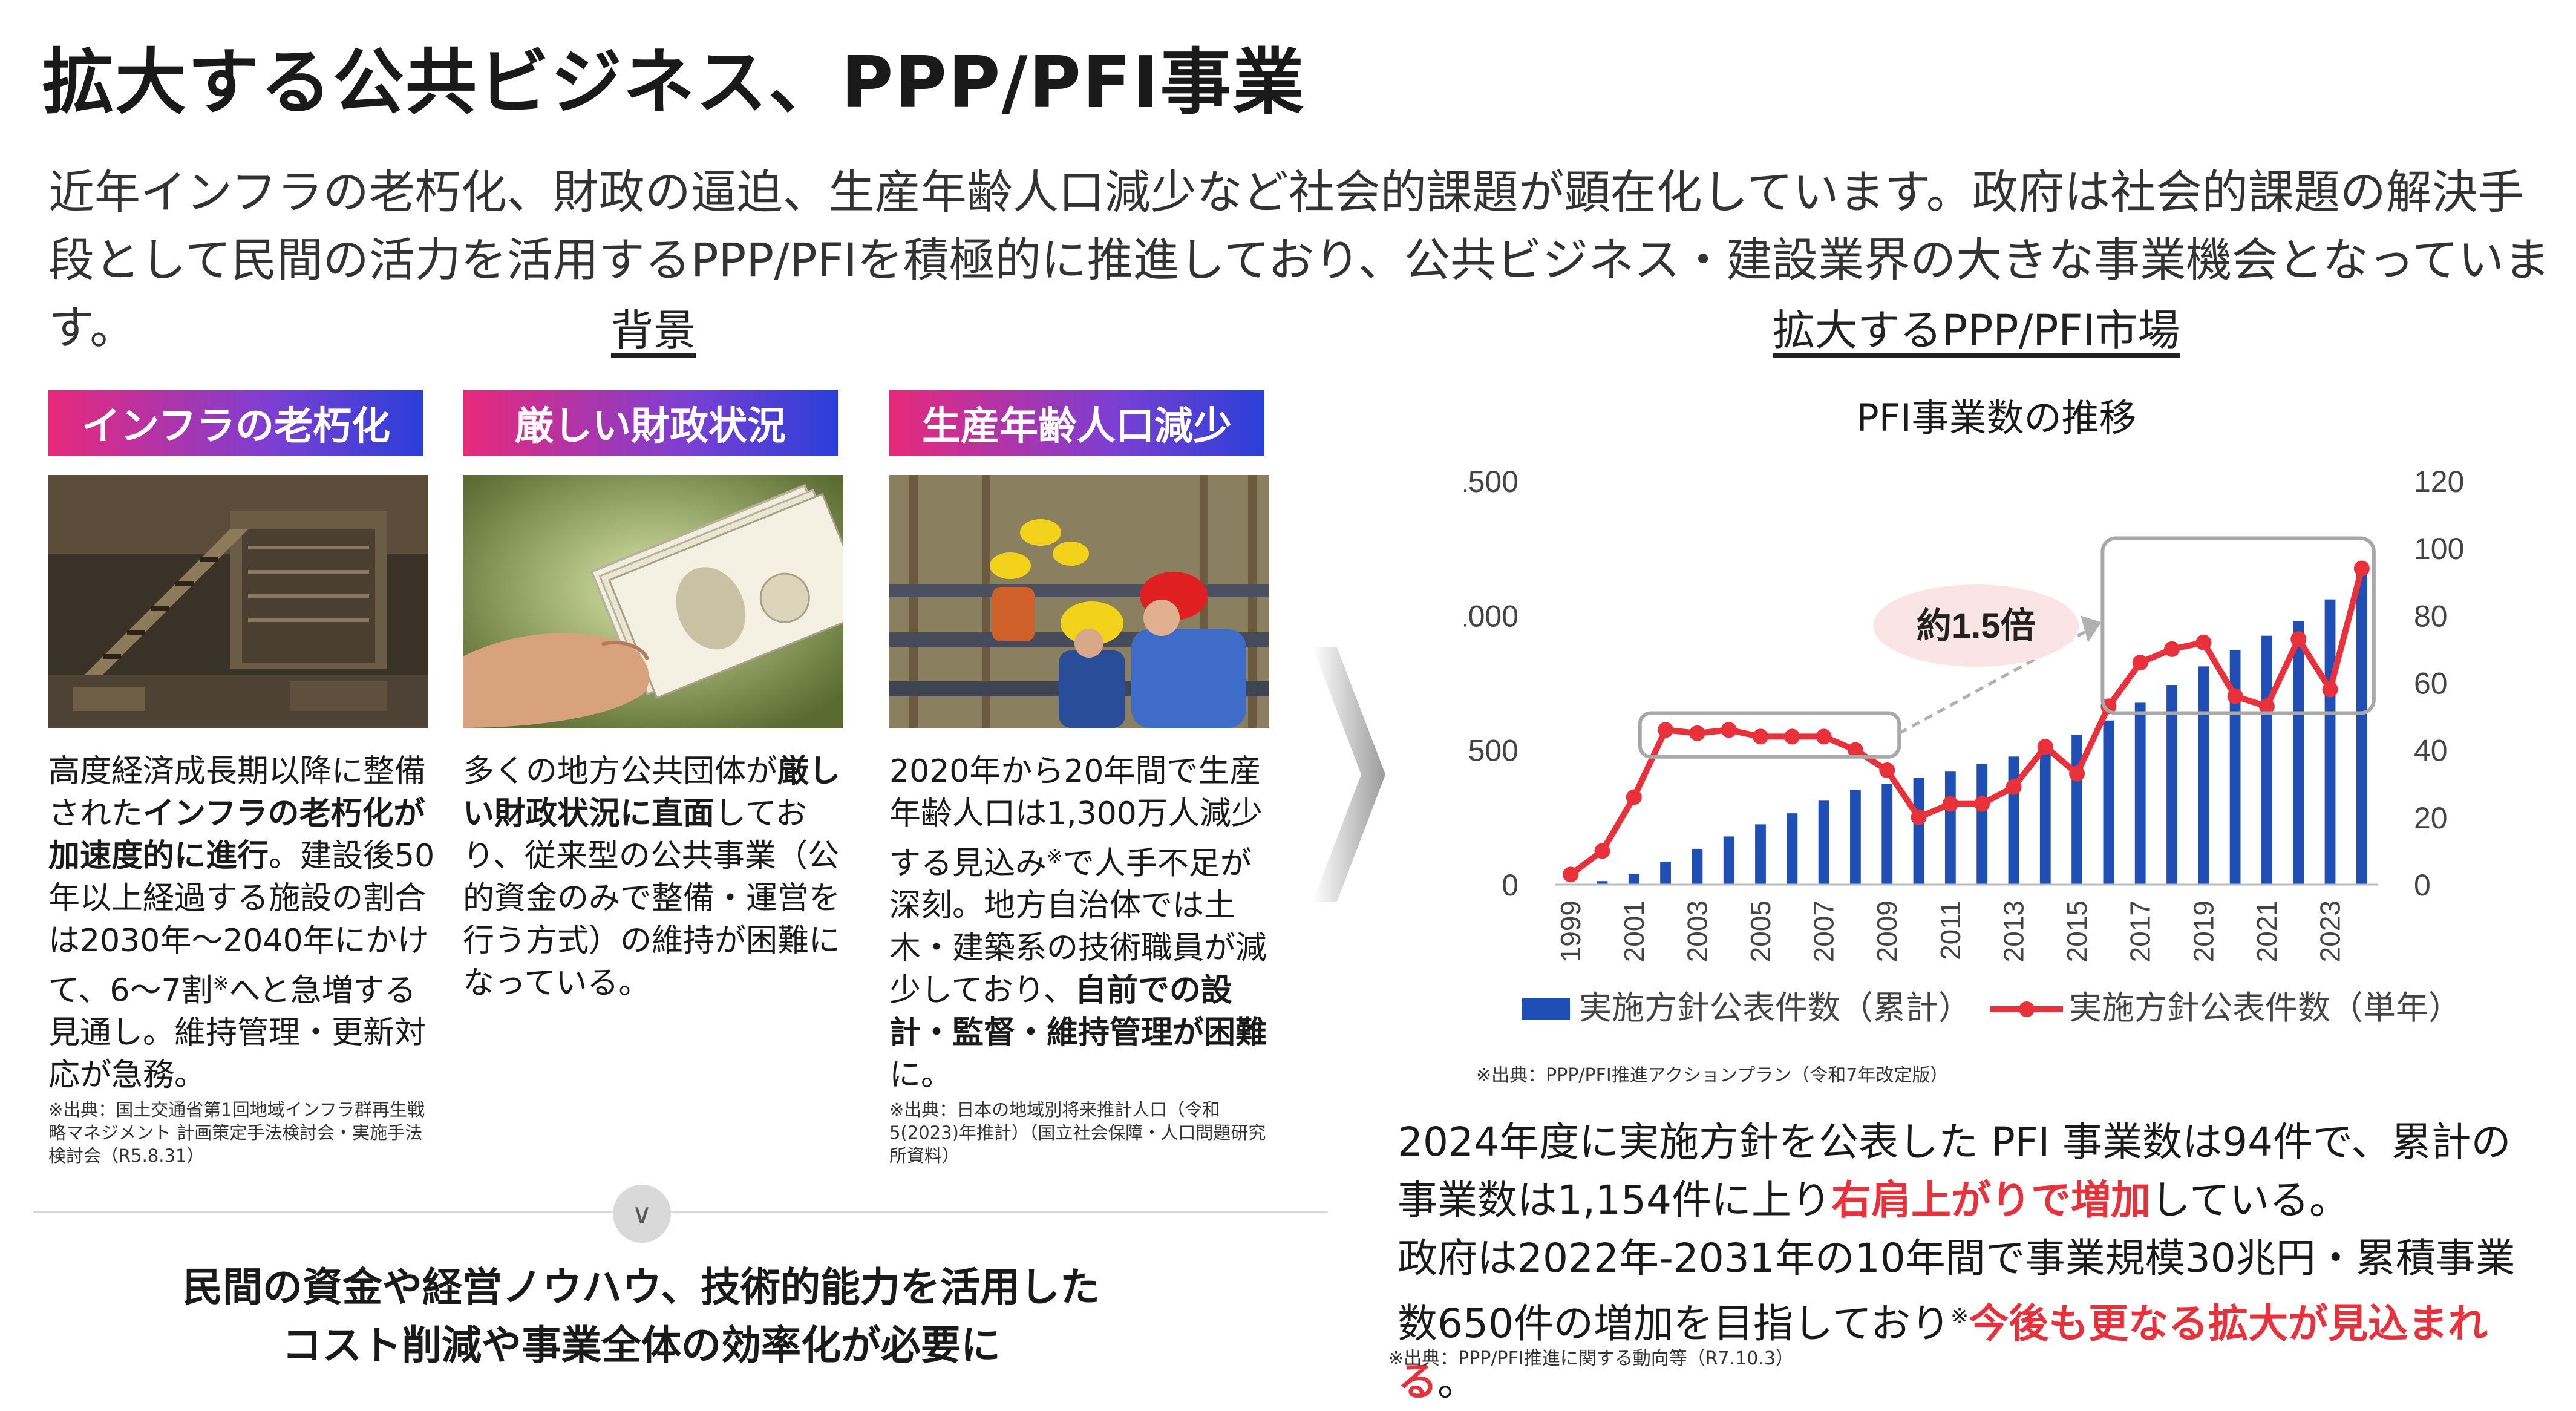  Describe the element at coordinates (641, 1287) in the screenshot. I see `conclusion-line-1: 民間の資金や経営ノウハウ、技術的能力を活用した` at that location.